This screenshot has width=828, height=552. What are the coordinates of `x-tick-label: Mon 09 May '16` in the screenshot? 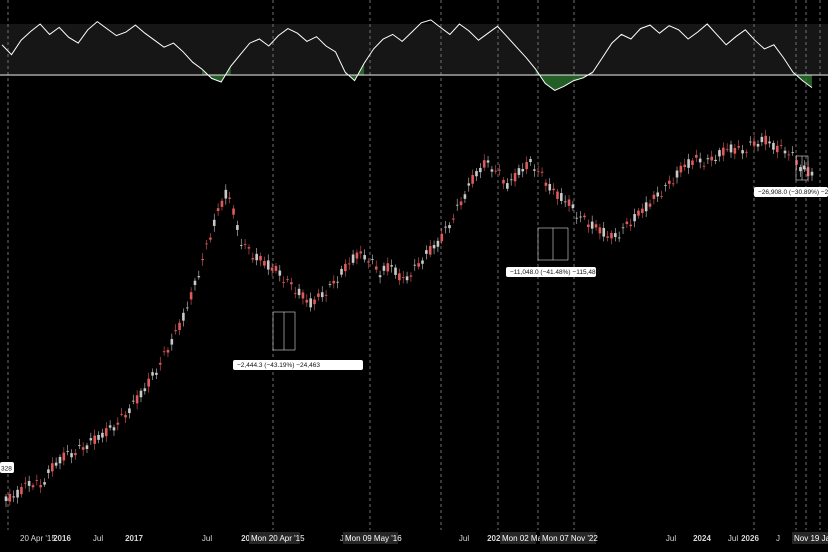 It's located at (373, 538).